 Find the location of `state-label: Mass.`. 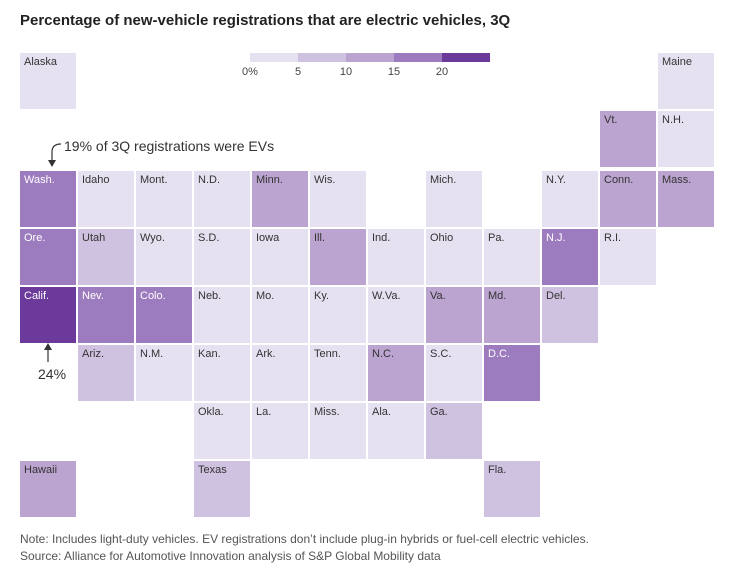

state-label: Mass. is located at coordinates (677, 180).